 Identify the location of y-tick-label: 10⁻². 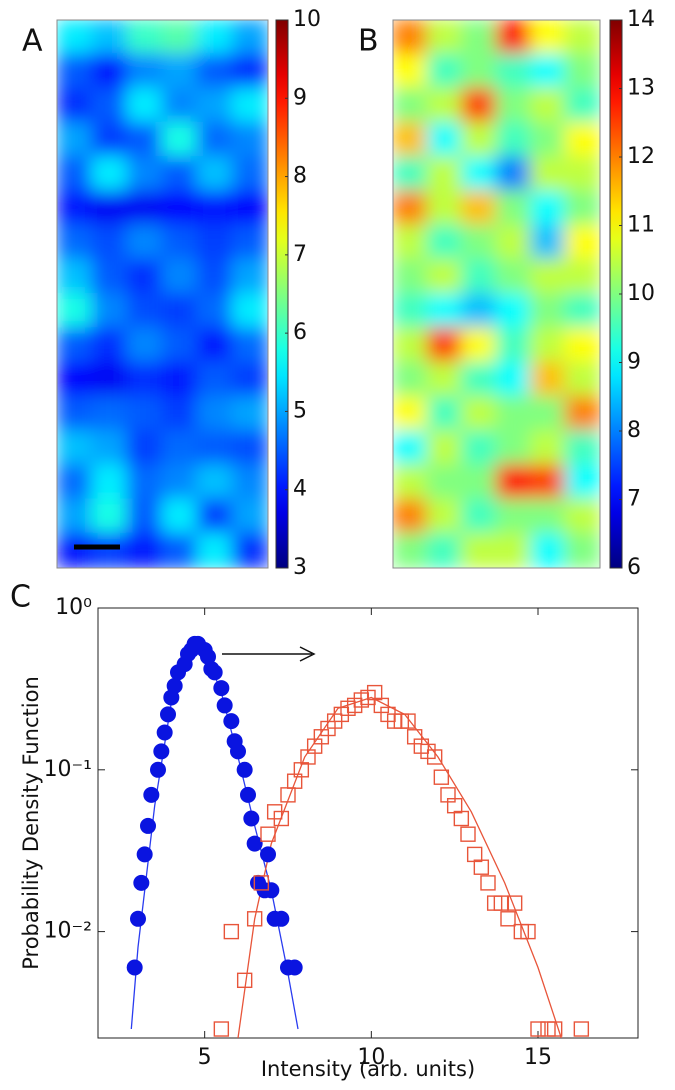
(68, 931).